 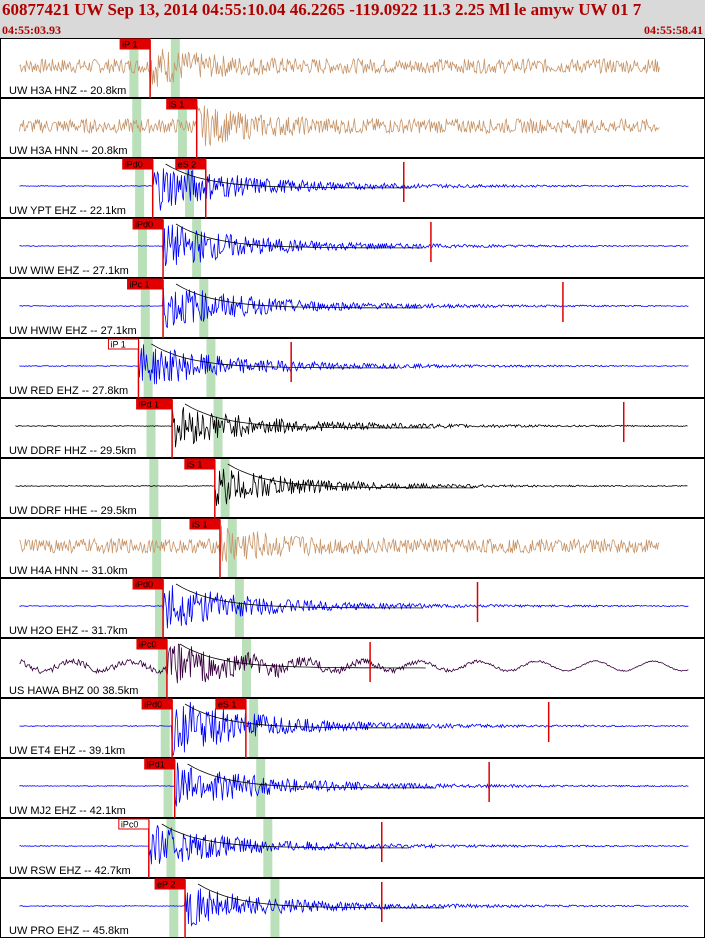 I want to click on station-label: UW DDRF HHZ -- 29.5km, so click(x=72, y=451).